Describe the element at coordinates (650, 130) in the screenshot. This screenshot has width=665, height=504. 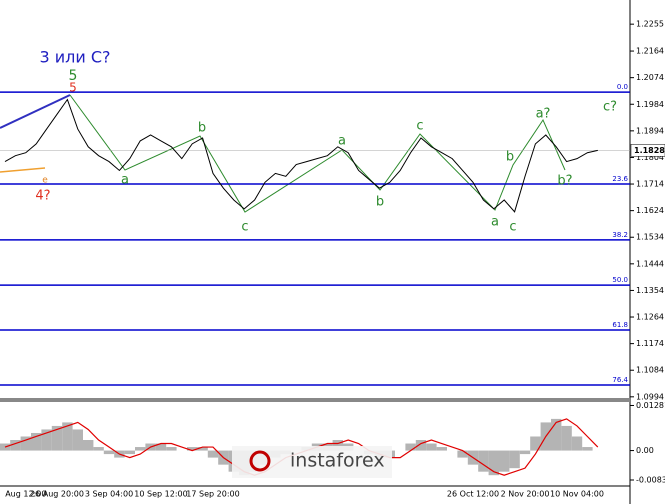
I see `y-tick-label: 1.1894` at that location.